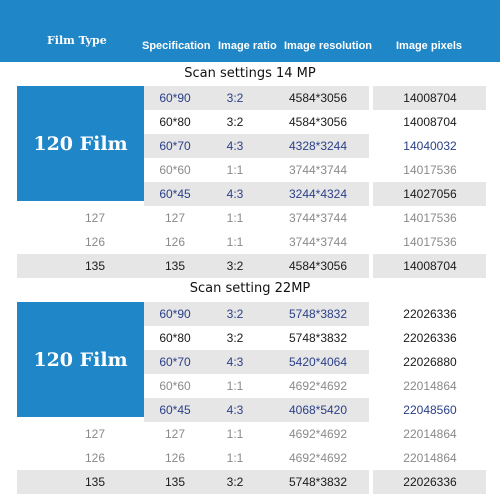 This screenshot has width=500, height=500. I want to click on film-block-120-22mp: 120 Film, so click(80, 359).